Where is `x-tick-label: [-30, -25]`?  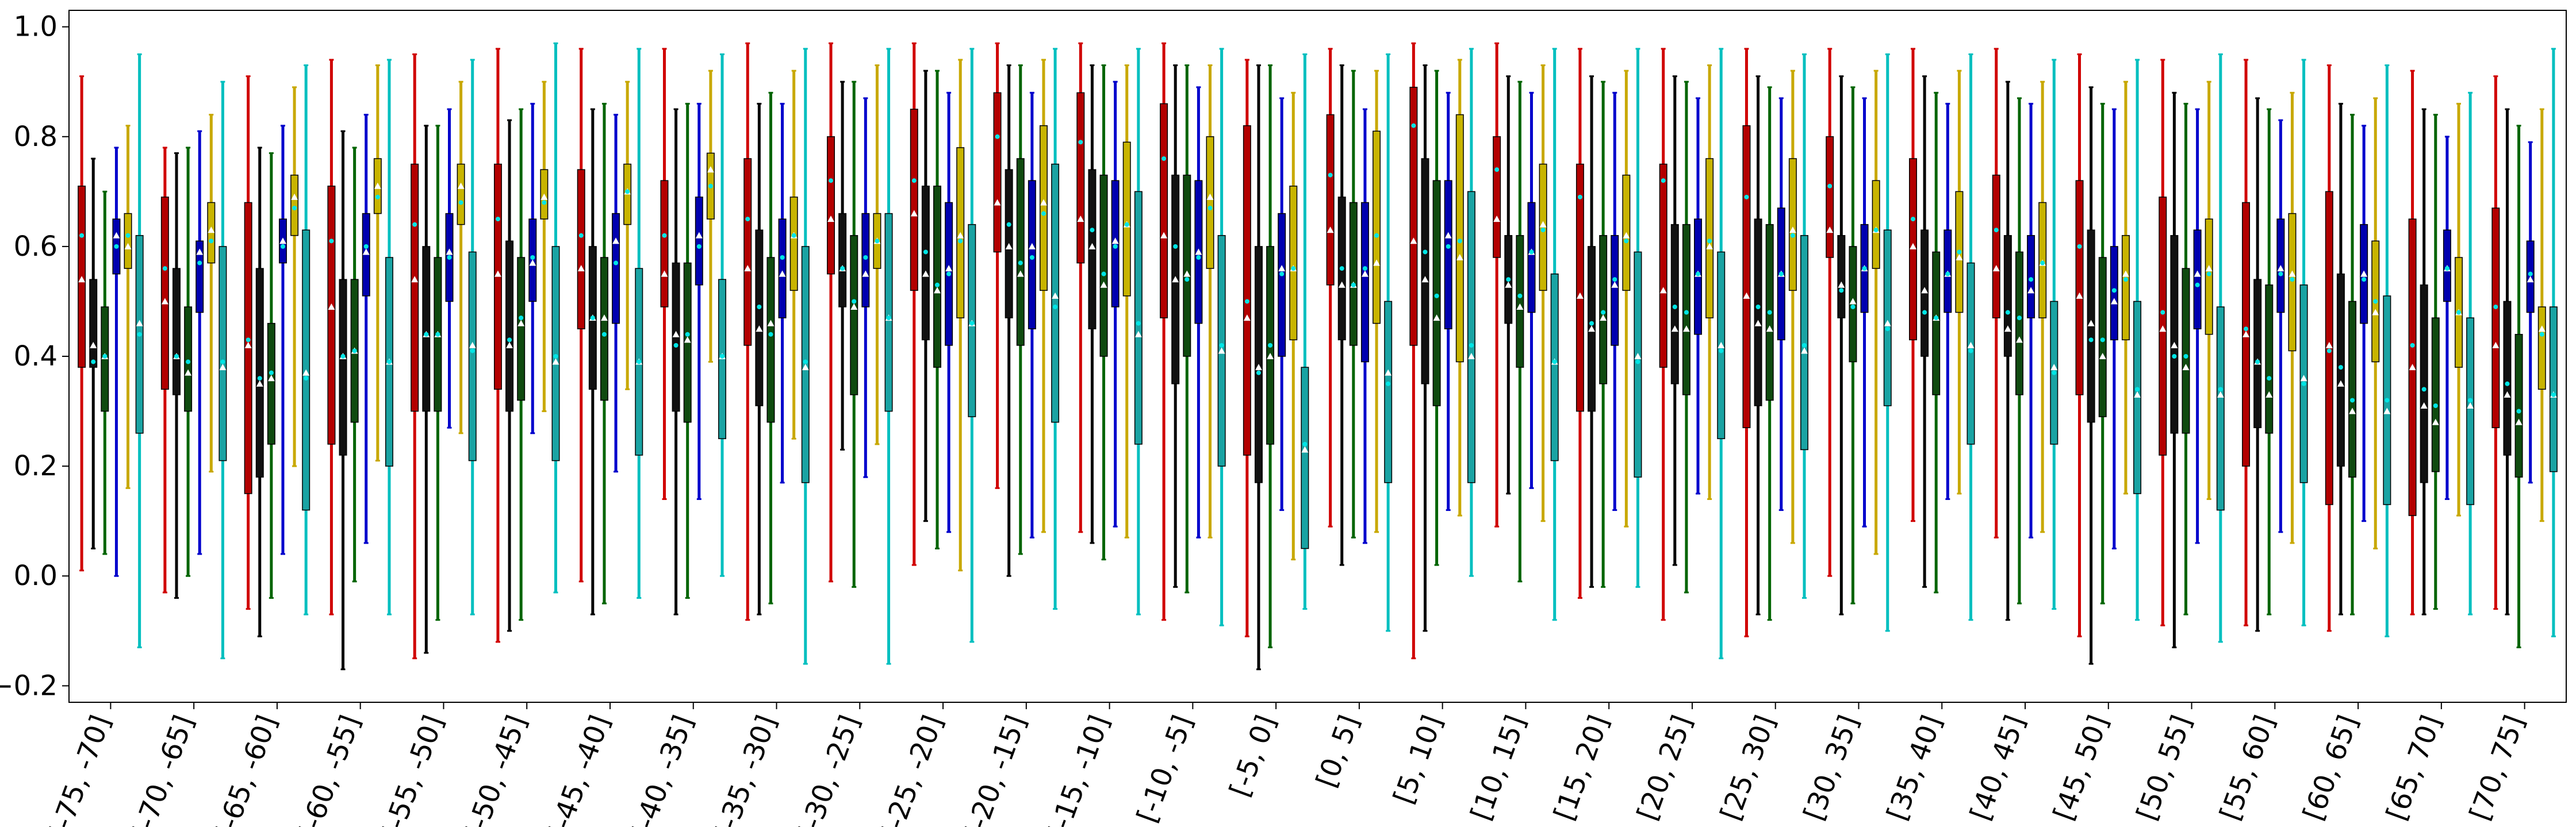 x-tick-label: [-30, -25] is located at coordinates (829, 769).